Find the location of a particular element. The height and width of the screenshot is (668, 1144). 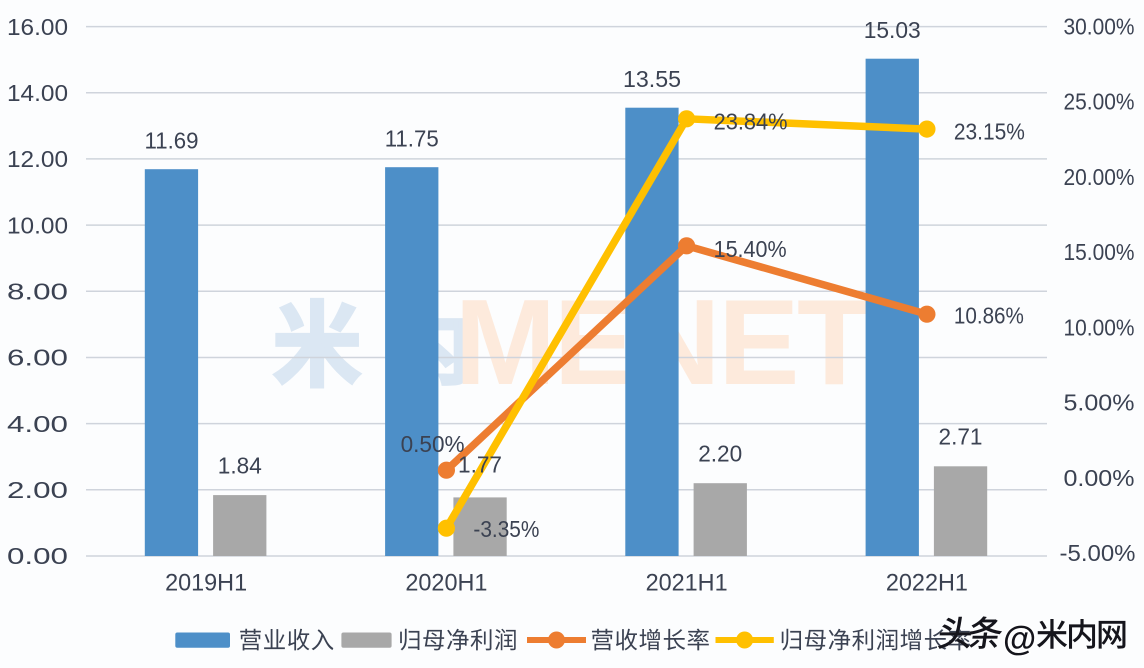

svg-text: 0.50% is located at coordinates (433, 444).